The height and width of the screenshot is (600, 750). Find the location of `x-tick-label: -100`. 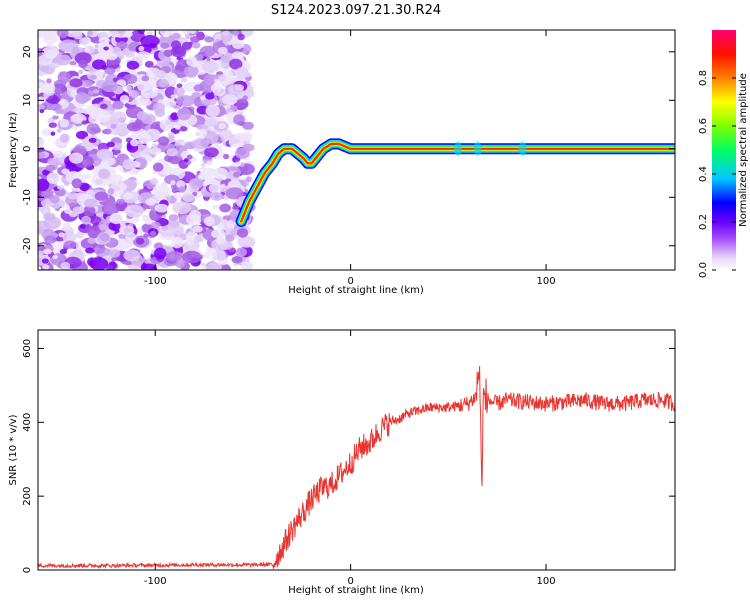

x-tick-label: -100 is located at coordinates (155, 581).